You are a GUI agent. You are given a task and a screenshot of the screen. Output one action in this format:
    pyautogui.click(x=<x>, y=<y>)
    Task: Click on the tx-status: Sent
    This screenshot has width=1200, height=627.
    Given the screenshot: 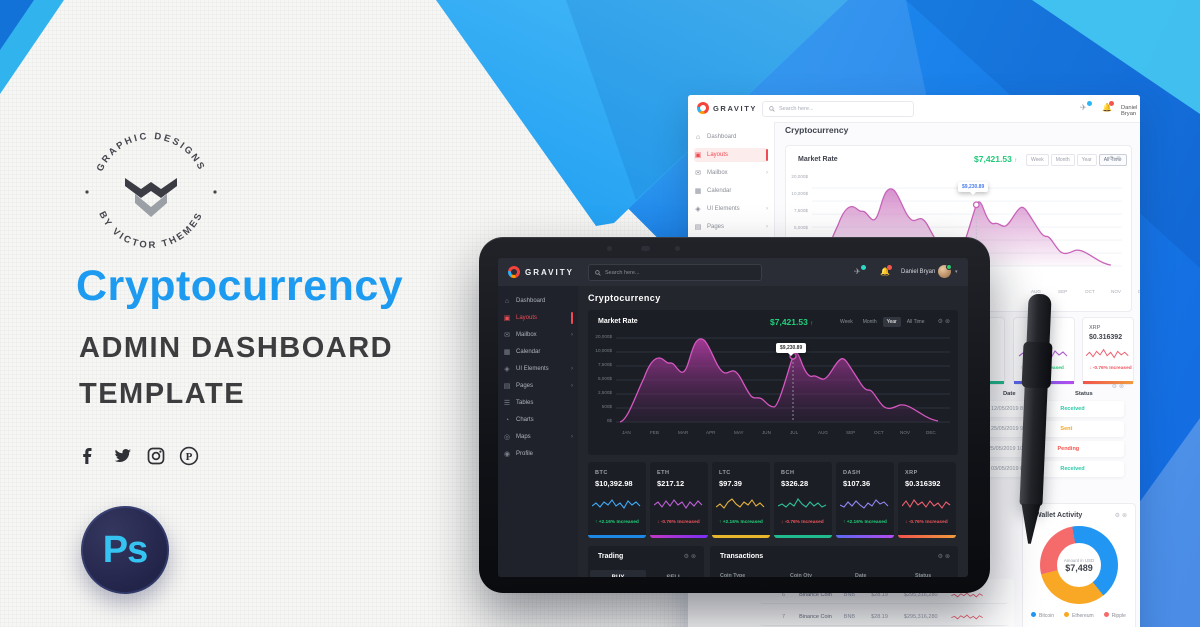 What is the action you would take?
    pyautogui.click(x=1066, y=429)
    